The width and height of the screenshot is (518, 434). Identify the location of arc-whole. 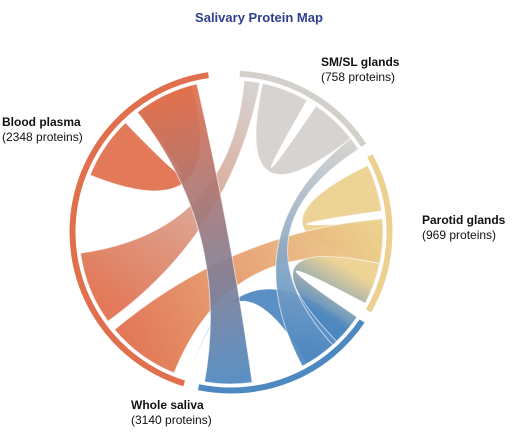
(281, 356).